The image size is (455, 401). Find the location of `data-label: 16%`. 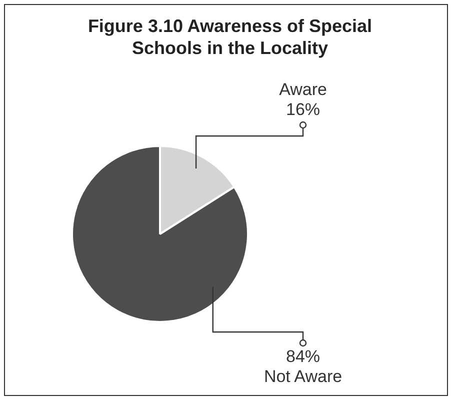

data-label: 16% is located at coordinates (303, 110).